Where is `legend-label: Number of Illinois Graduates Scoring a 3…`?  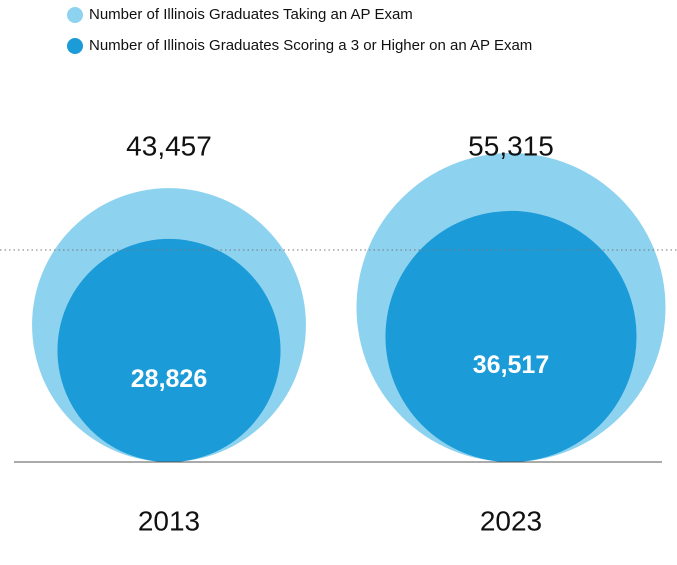
legend-label: Number of Illinois Graduates Scoring a 3… is located at coordinates (310, 45).